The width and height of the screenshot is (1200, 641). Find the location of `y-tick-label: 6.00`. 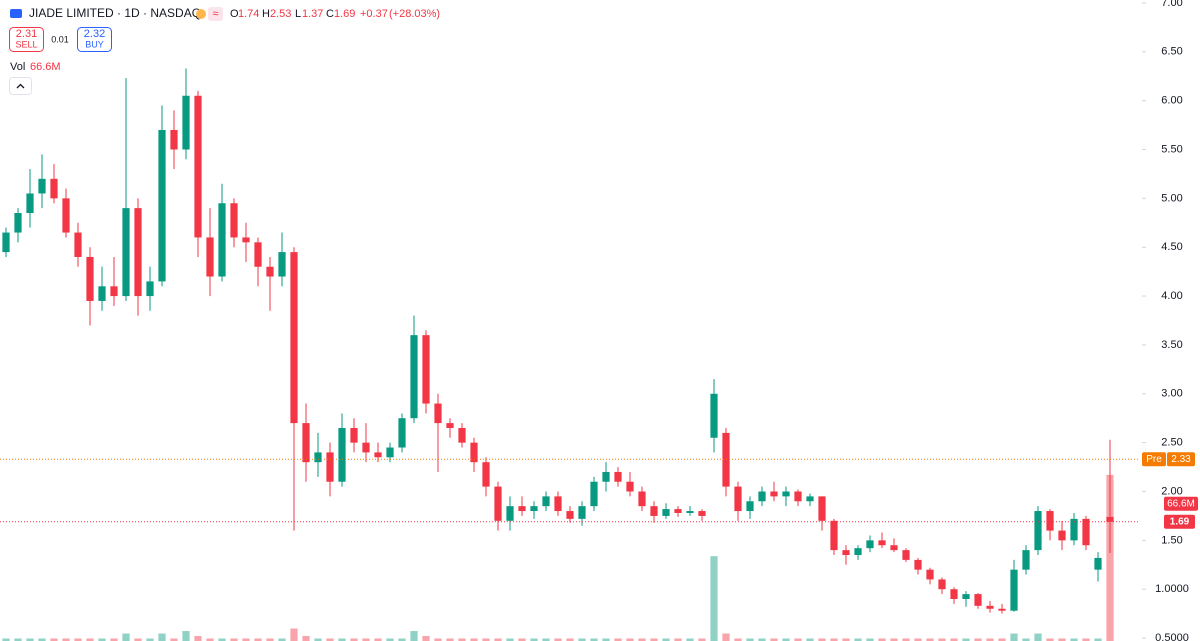

y-tick-label: 6.00 is located at coordinates (1171, 101).